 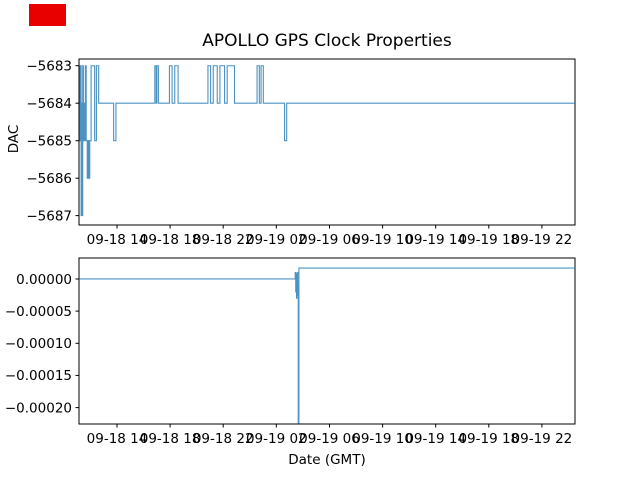 I want to click on red-annotation-marker, so click(x=47, y=15).